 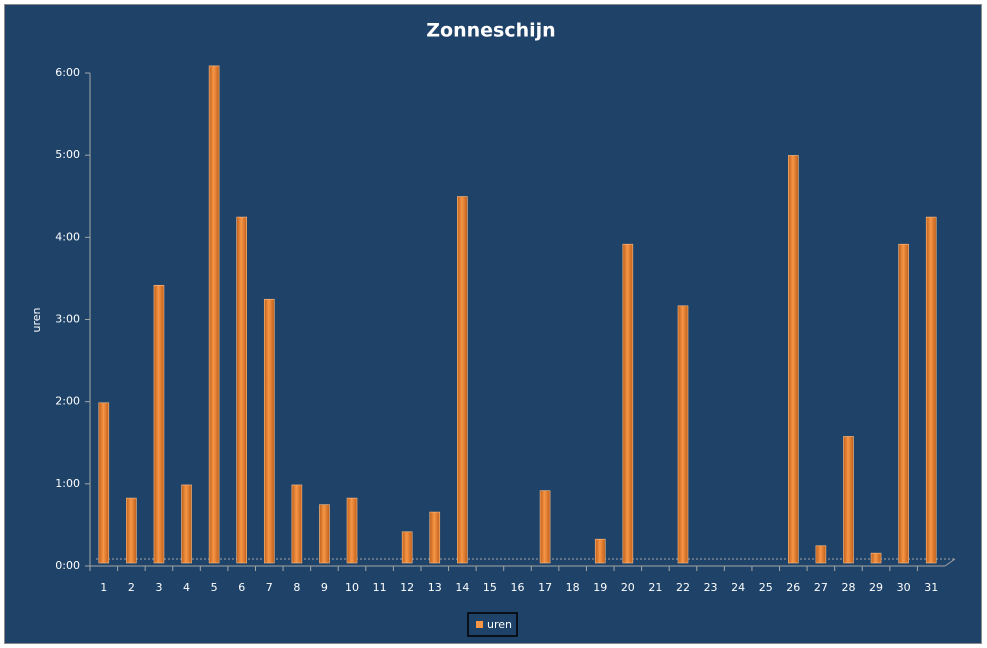 I want to click on x-tick-label: 19, so click(x=600, y=587).